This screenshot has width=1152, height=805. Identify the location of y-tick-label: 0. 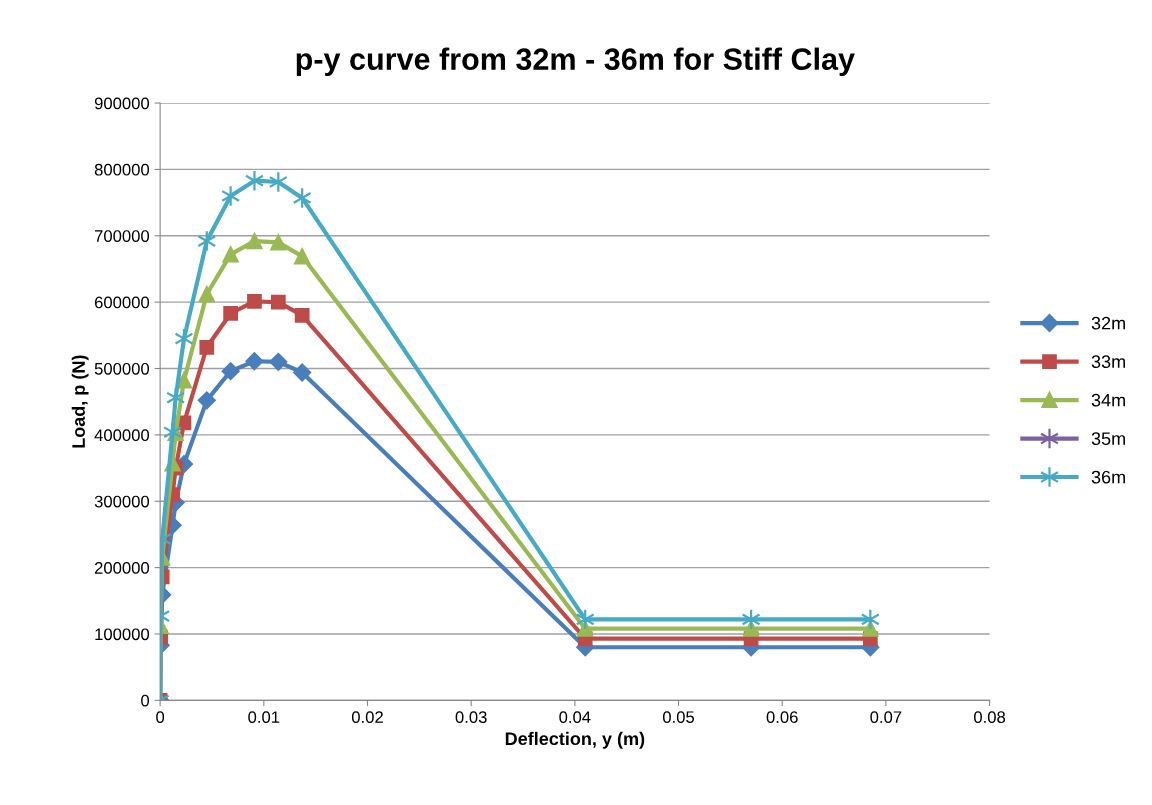
(145, 700).